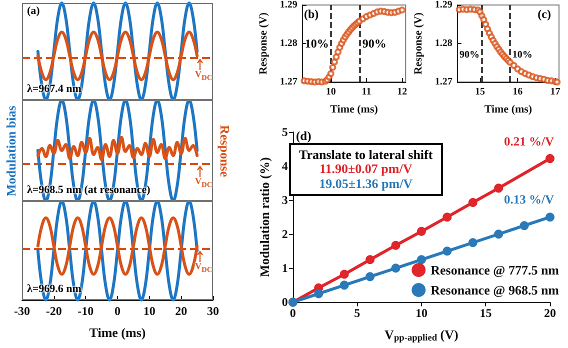 Image resolution: width=568 pixels, height=348 pixels. Describe the element at coordinates (517, 92) in the screenshot. I see `x-tick-label: 16` at that location.